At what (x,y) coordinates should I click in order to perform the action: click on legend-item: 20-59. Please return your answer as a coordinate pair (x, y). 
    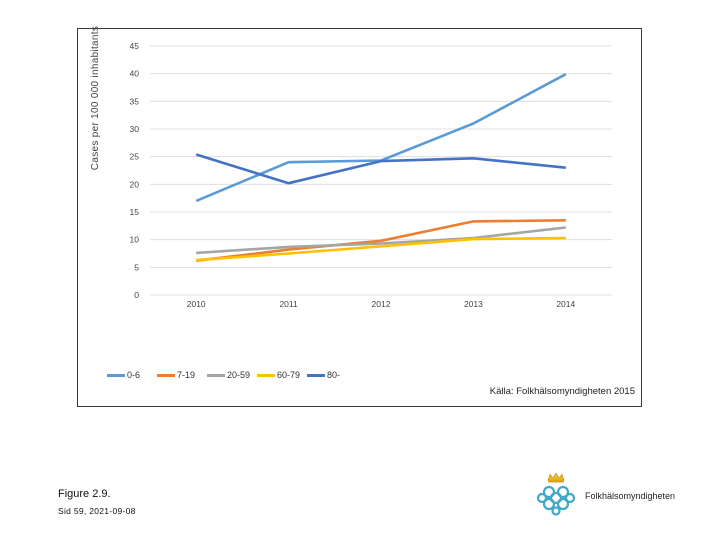
    Looking at the image, I should click on (232, 375).